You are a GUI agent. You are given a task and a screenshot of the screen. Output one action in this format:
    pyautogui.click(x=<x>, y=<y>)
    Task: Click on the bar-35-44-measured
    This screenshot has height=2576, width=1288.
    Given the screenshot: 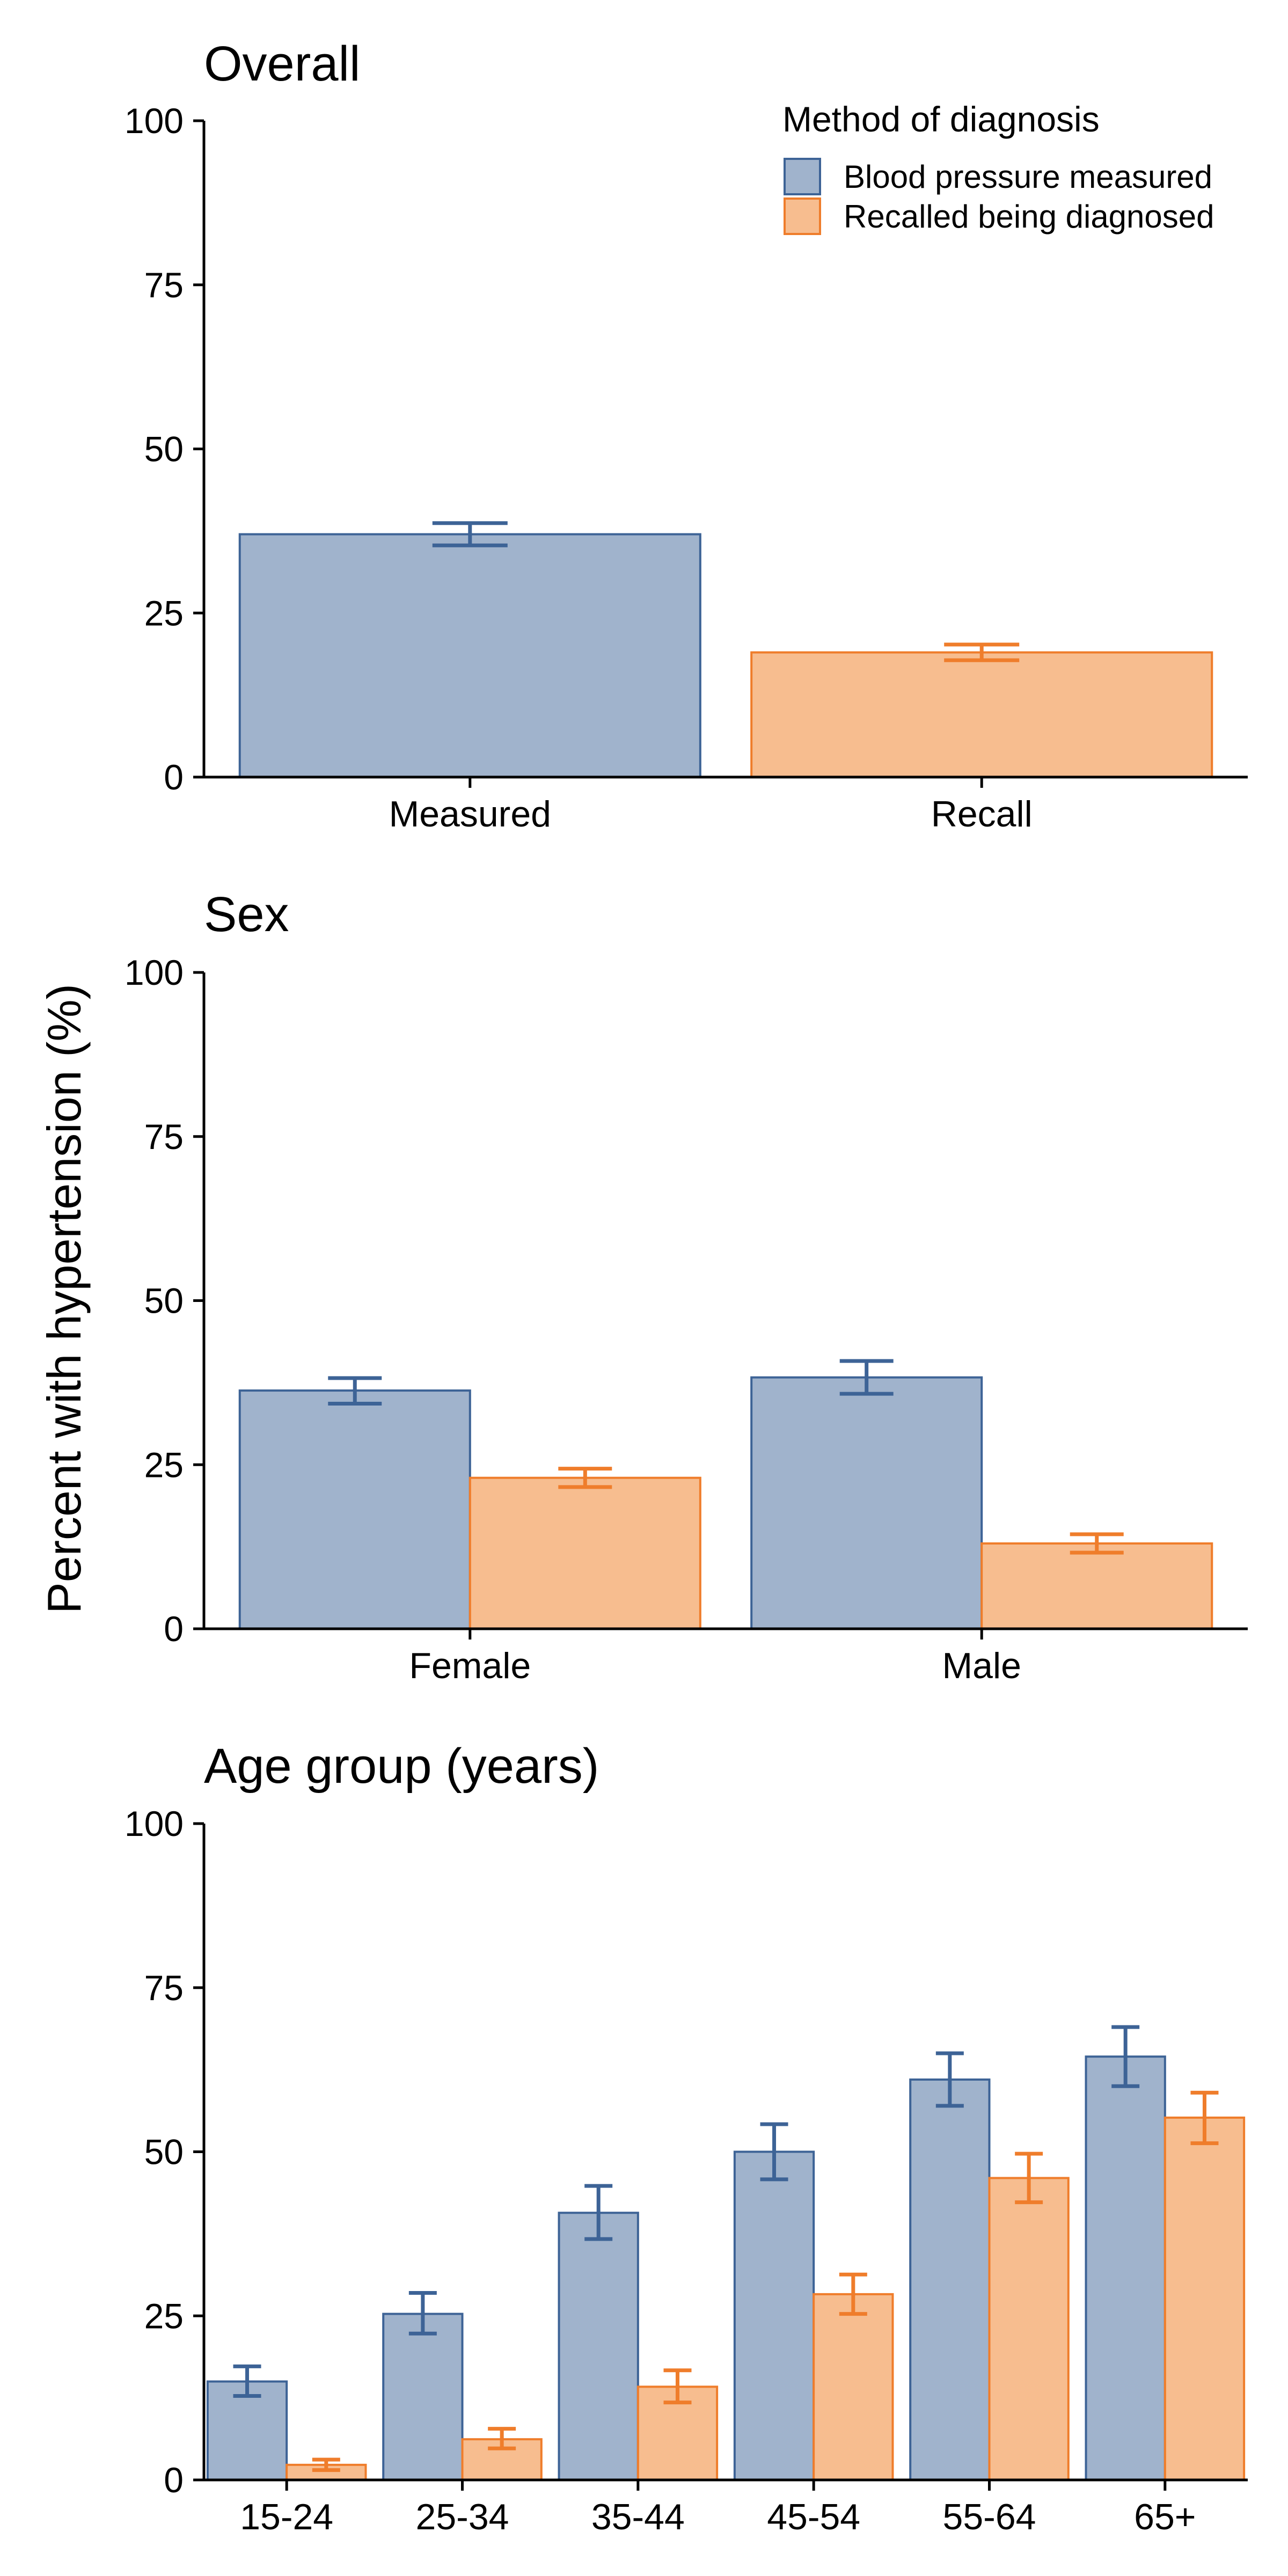 What is the action you would take?
    pyautogui.click(x=598, y=2346)
    